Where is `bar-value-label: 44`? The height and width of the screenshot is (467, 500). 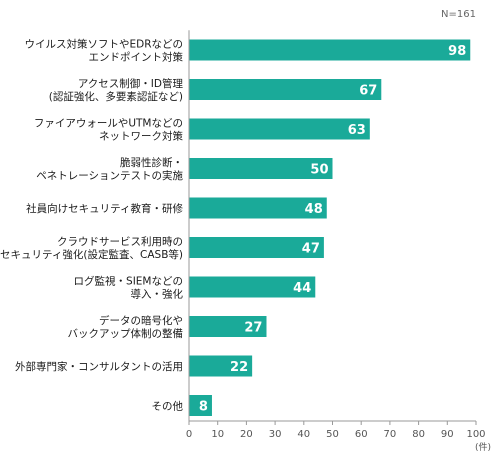 bar-value-label: 44 is located at coordinates (302, 288).